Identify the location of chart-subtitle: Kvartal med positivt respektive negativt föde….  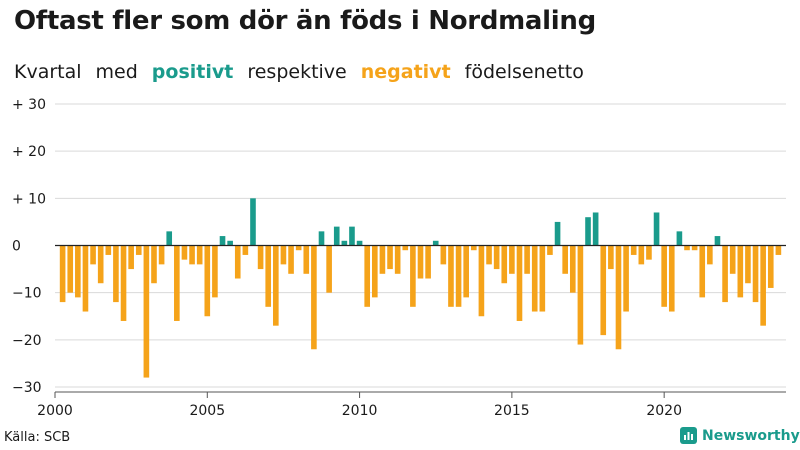
(306, 72).